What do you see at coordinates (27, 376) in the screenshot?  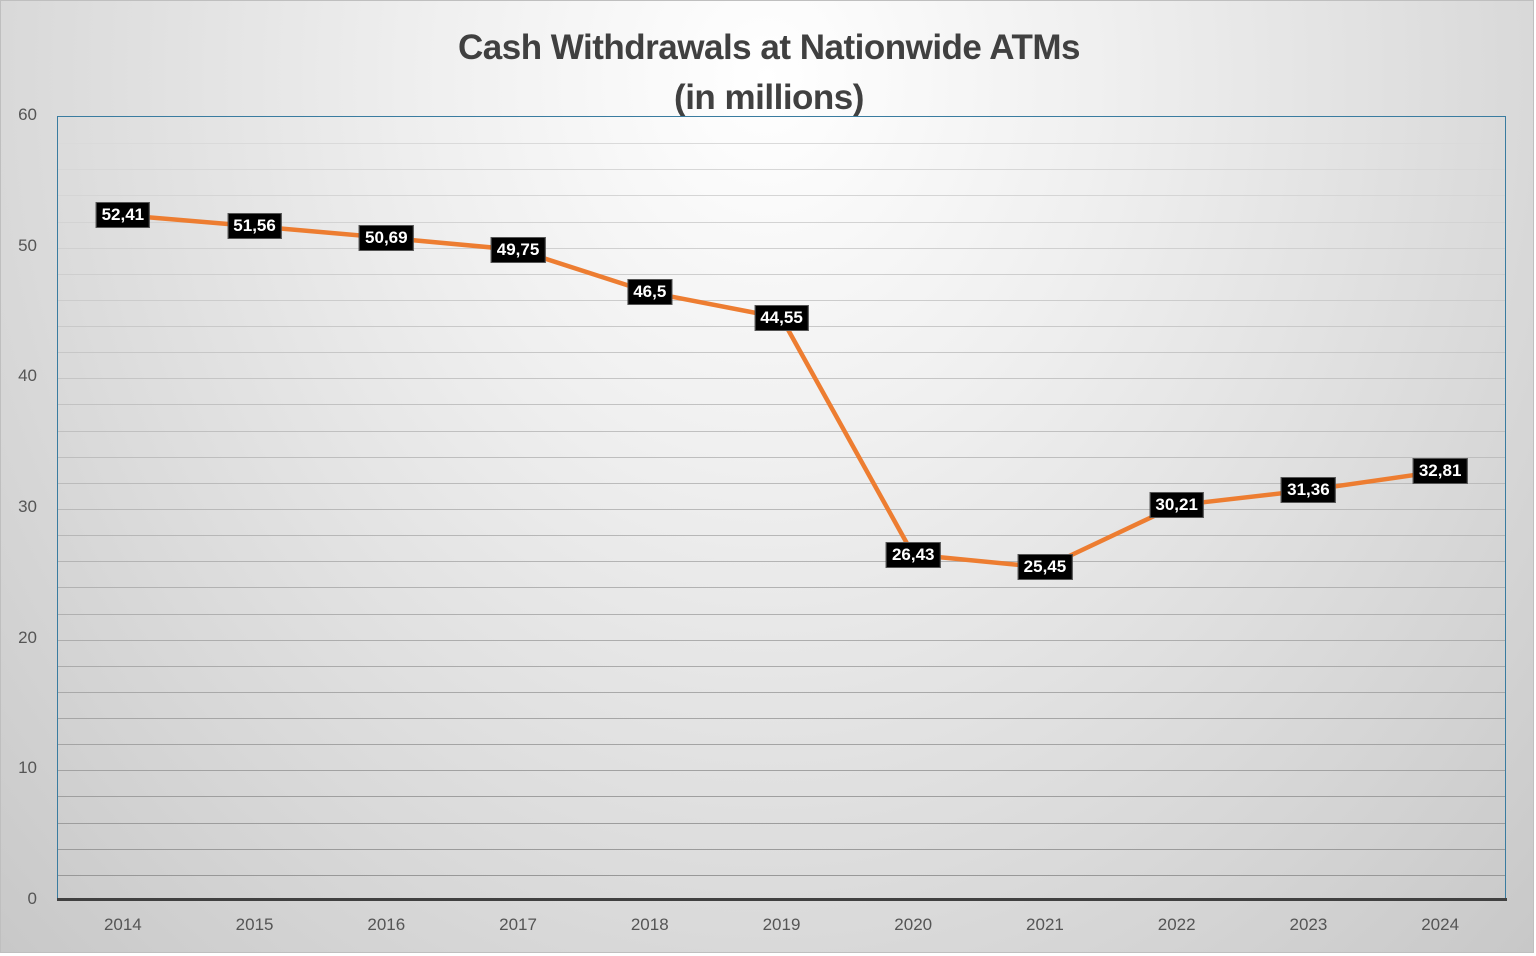 I see `y-tick-label: 40` at bounding box center [27, 376].